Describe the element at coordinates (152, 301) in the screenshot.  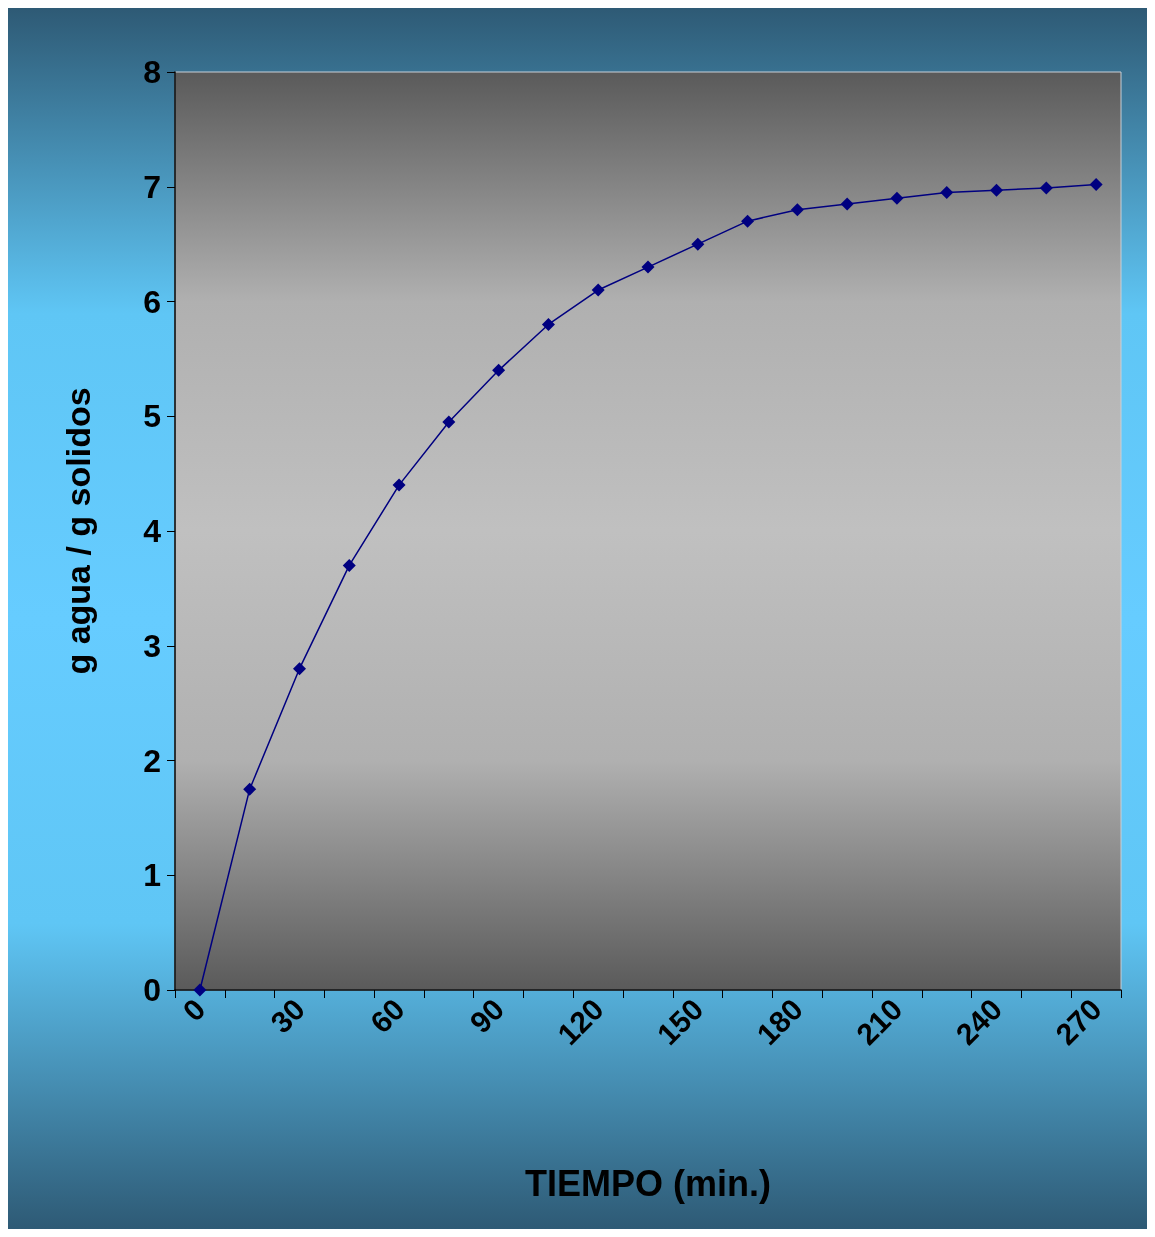
I see `y-tick-label: 6` at that location.